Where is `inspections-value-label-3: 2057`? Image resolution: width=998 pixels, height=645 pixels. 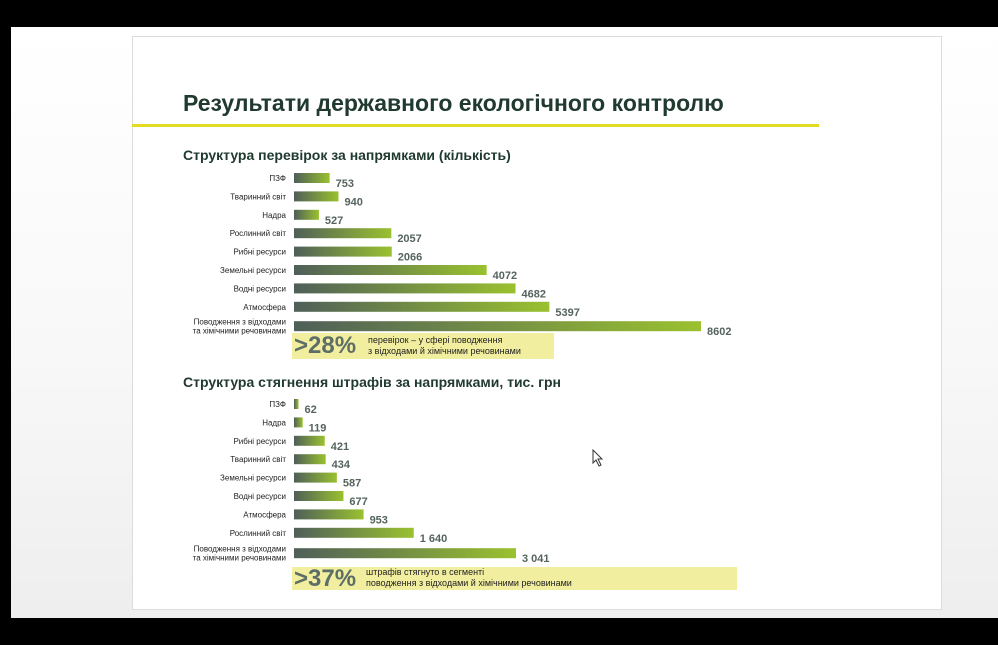 inspections-value-label-3: 2057 is located at coordinates (409, 239).